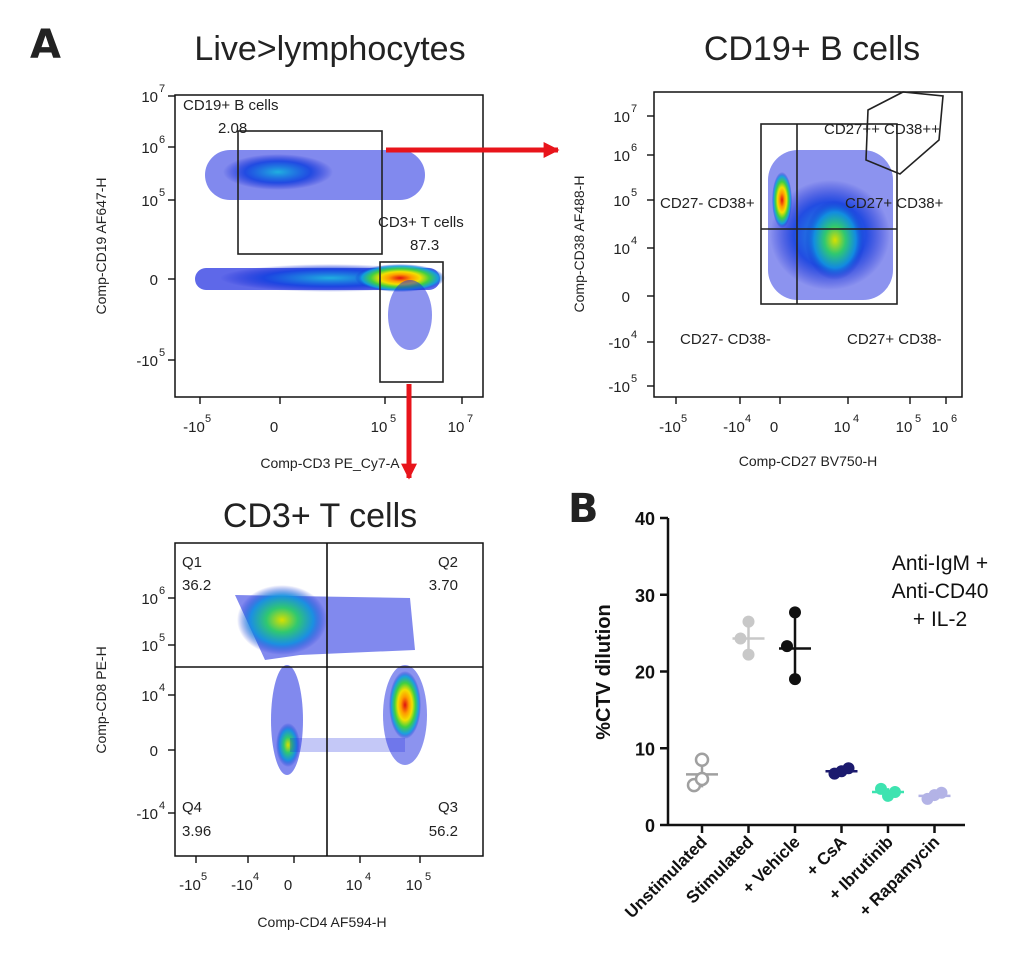 This screenshot has width=1024, height=977. What do you see at coordinates (192, 562) in the screenshot?
I see `quadrant-name: Q1` at bounding box center [192, 562].